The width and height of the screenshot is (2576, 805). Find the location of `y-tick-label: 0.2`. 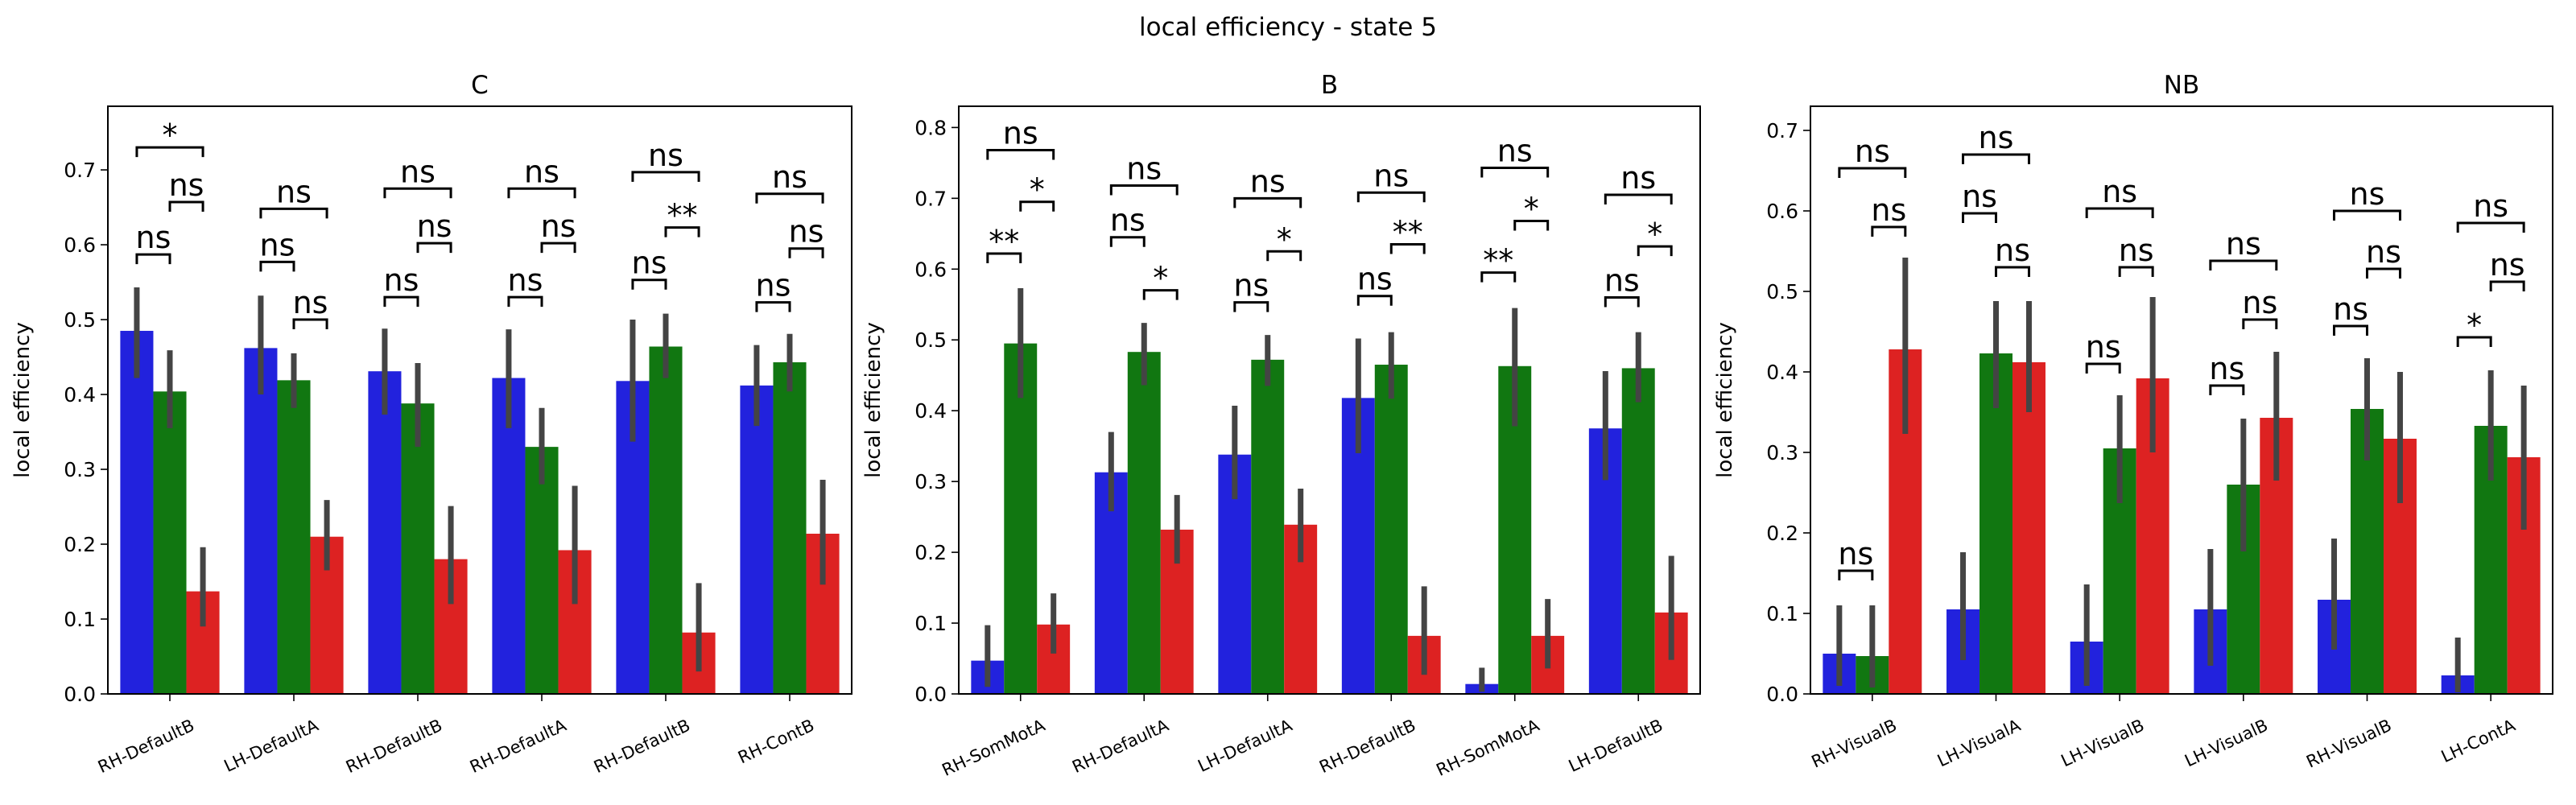

y-tick-label: 0.2 is located at coordinates (930, 552).